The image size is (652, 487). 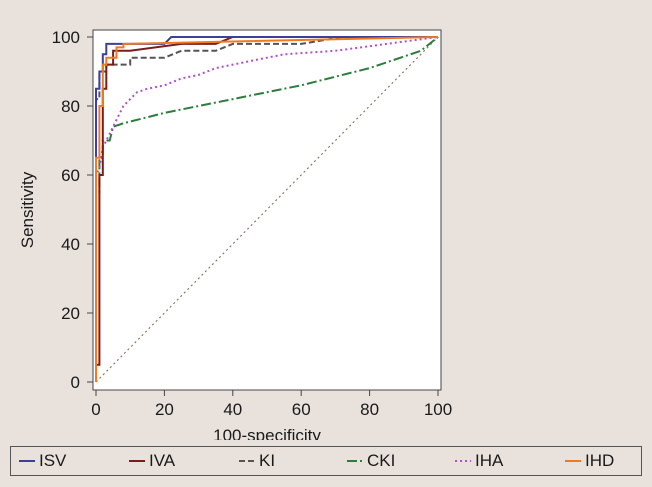 What do you see at coordinates (463, 461) in the screenshot?
I see `legend-swatch-iha` at bounding box center [463, 461].